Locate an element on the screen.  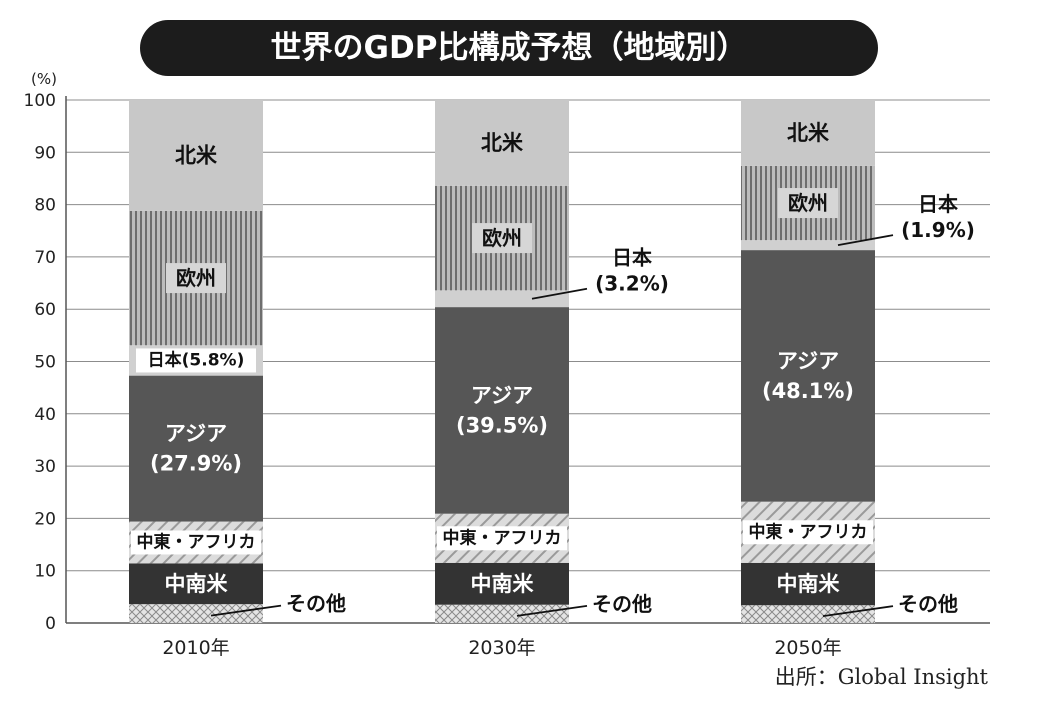
x-tick-label: 2050年 is located at coordinates (807, 648).